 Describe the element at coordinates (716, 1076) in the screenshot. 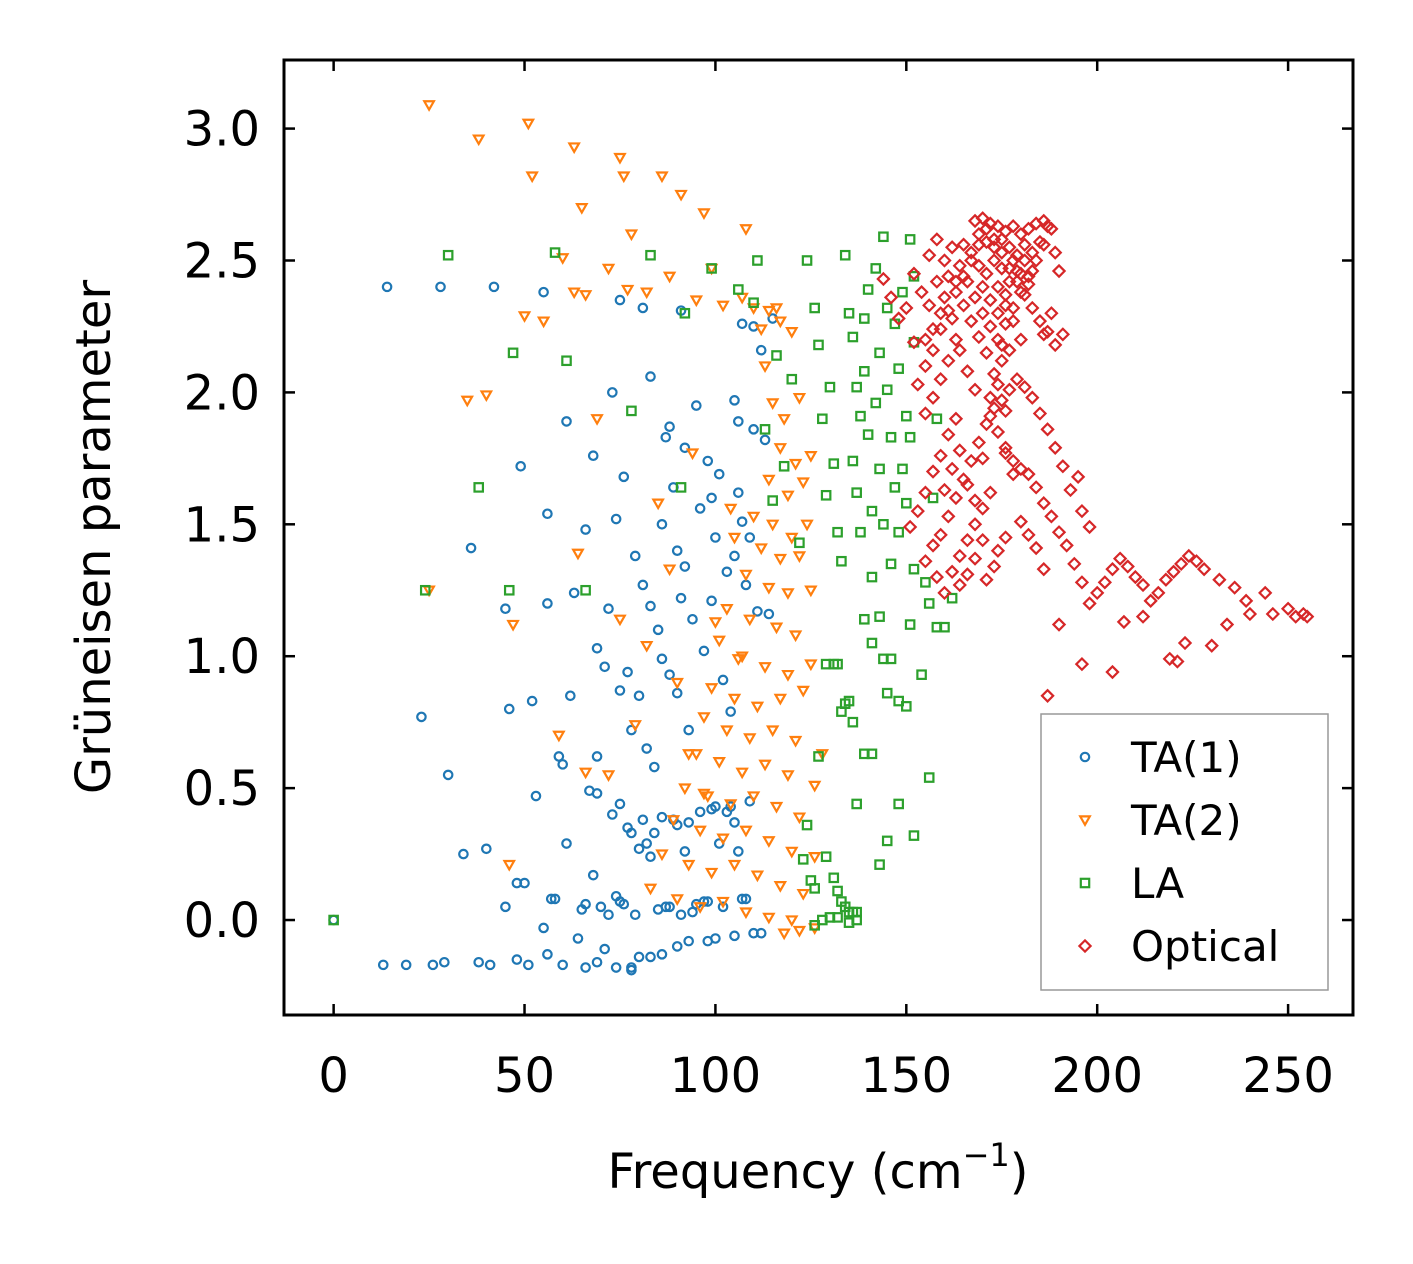

I see `x-tick-label: 100` at that location.